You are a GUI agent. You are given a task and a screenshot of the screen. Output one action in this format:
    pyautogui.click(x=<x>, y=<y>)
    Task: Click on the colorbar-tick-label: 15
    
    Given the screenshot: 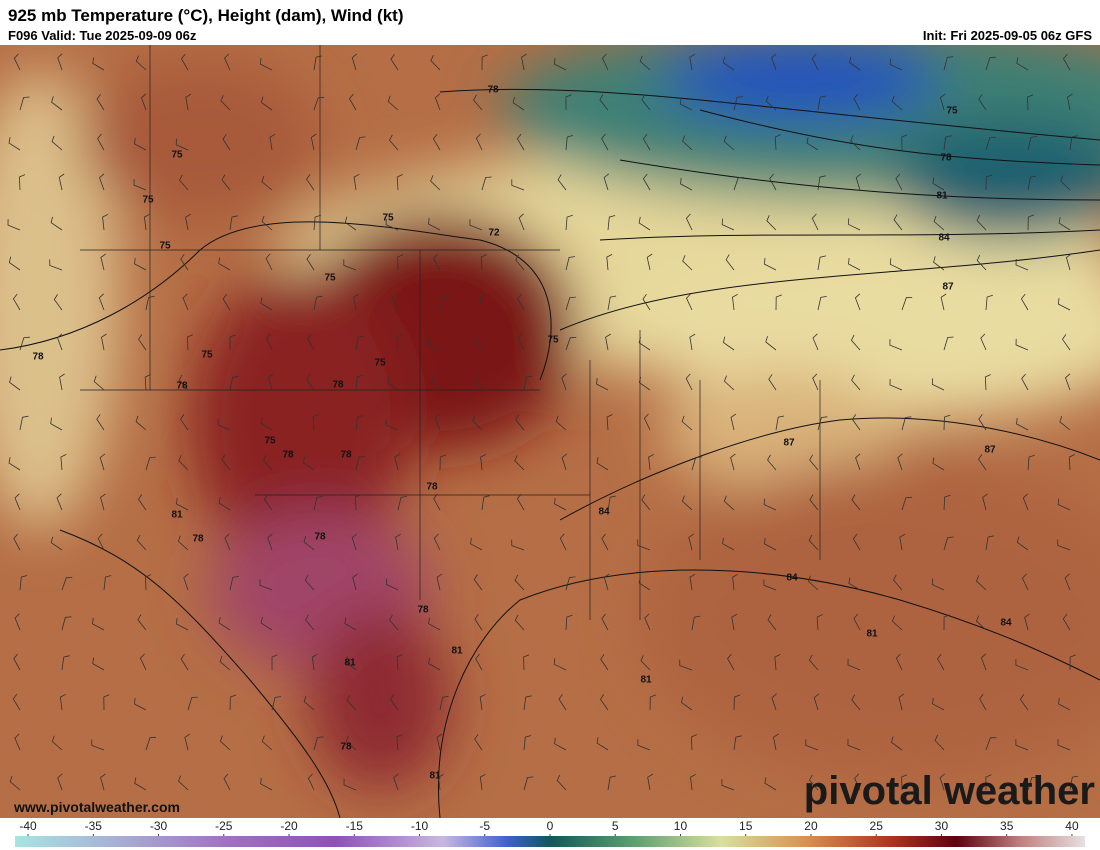 What is the action you would take?
    pyautogui.click(x=746, y=826)
    